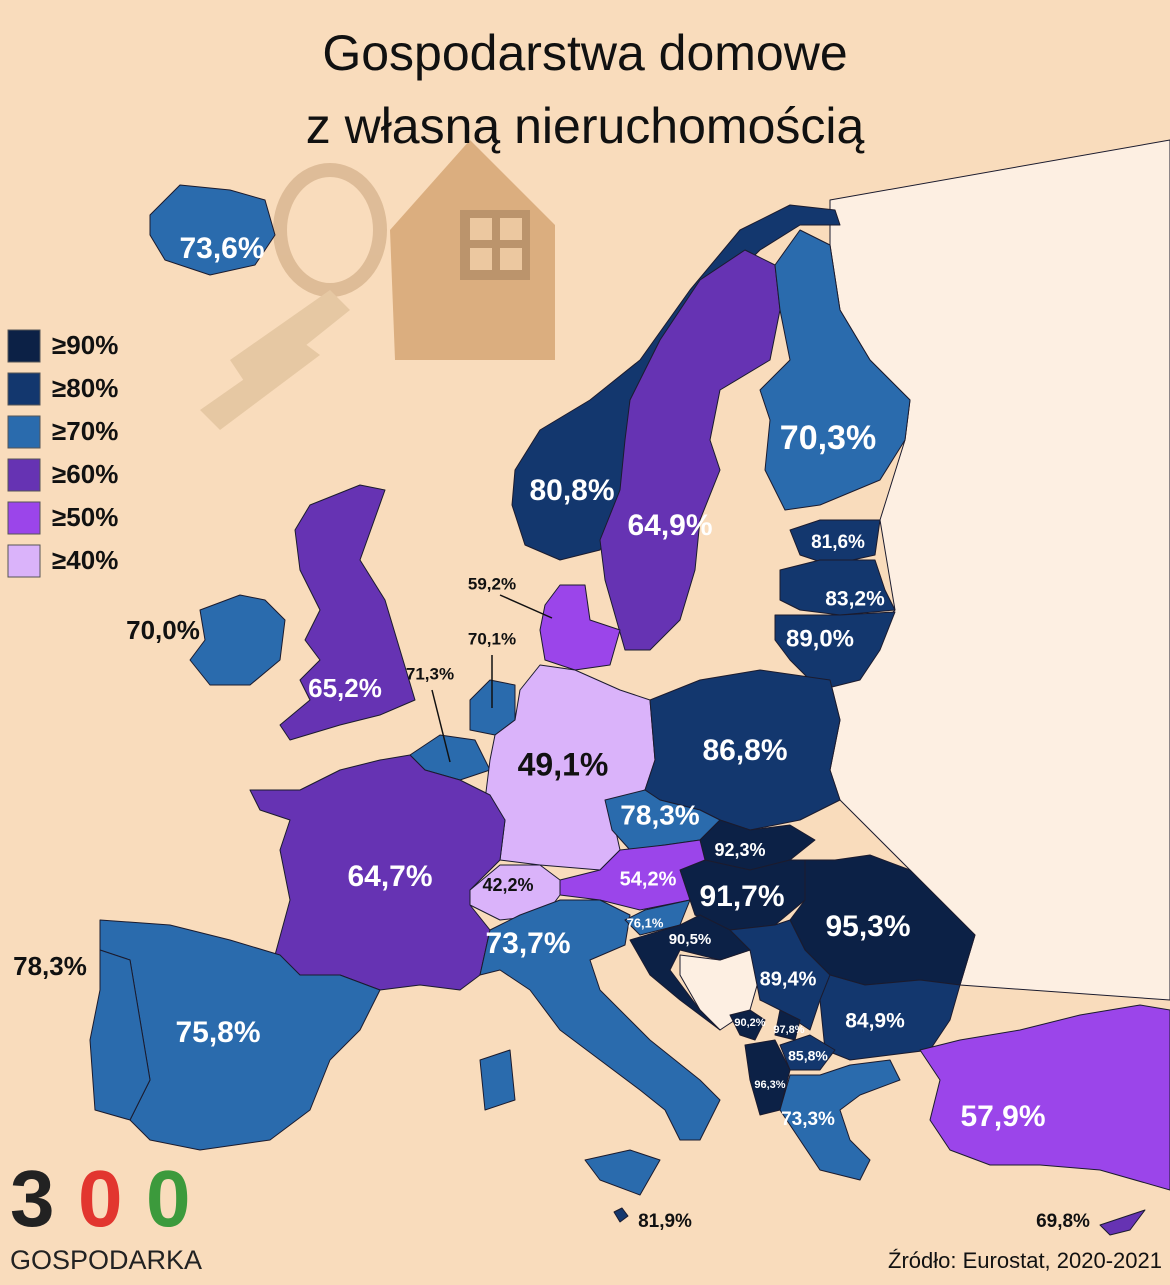  I want to click on region-label: 64,7%, so click(389, 876).